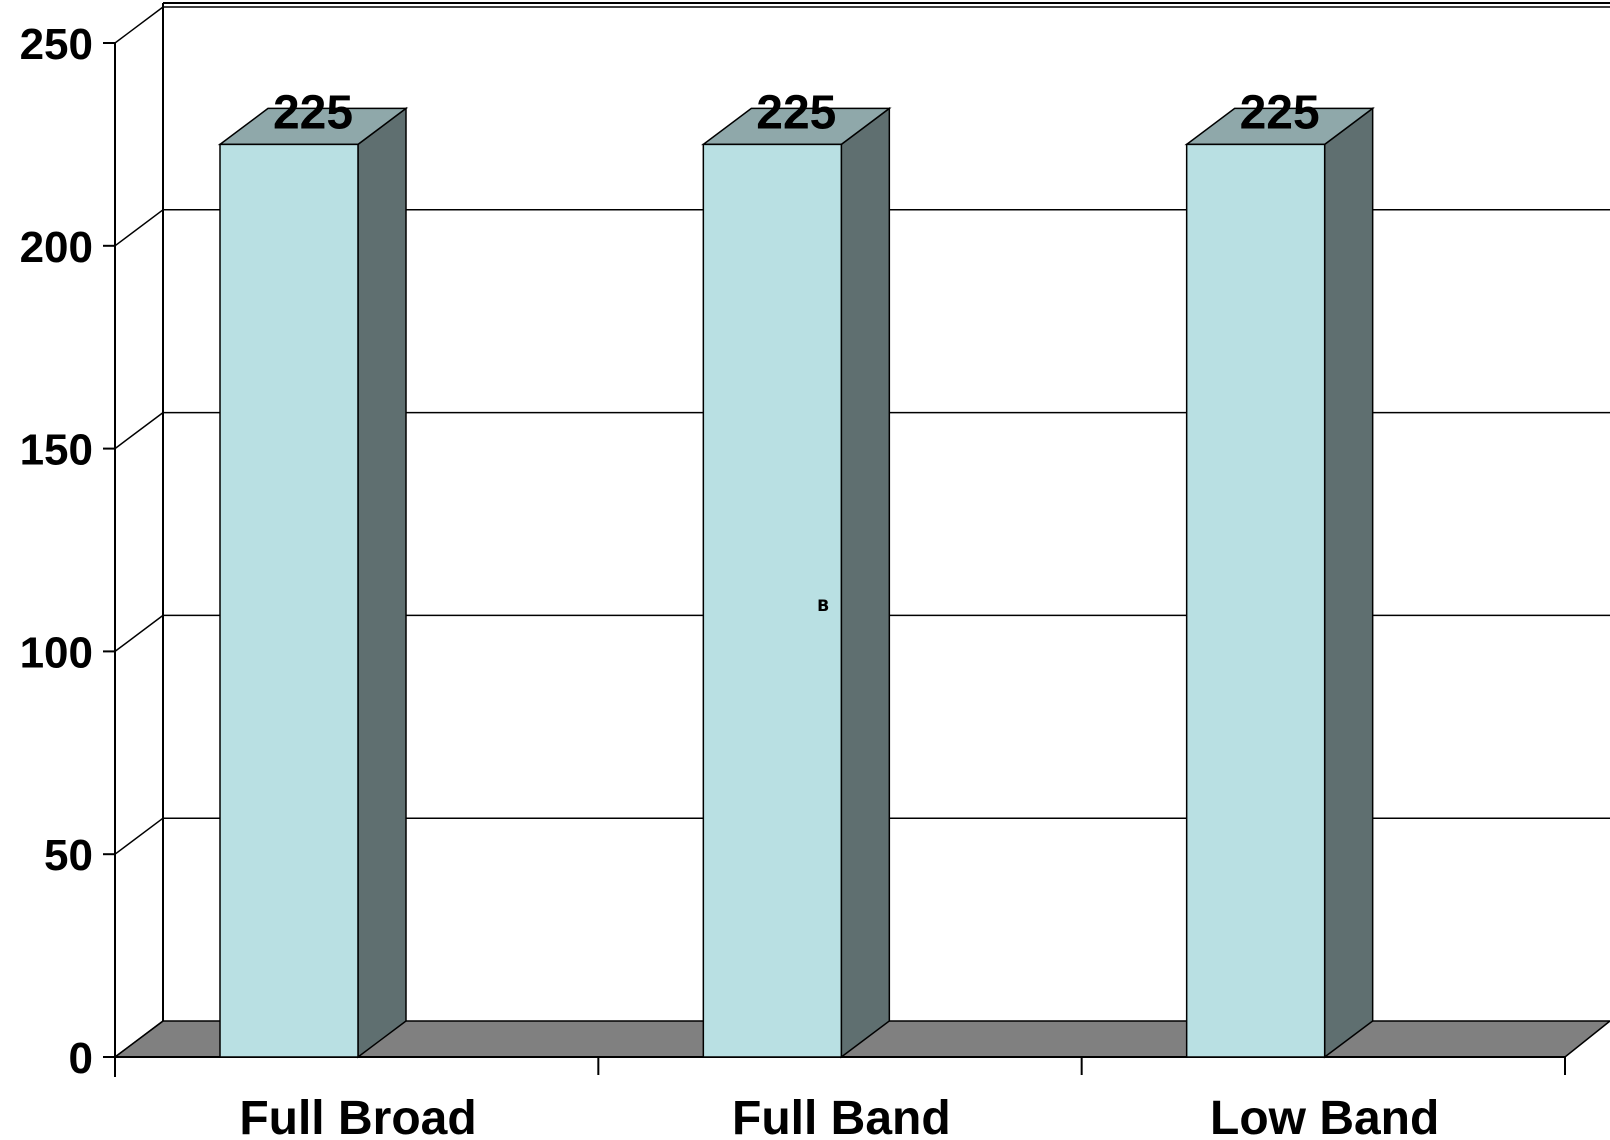  What do you see at coordinates (357, 1116) in the screenshot?
I see `x-tick-label: Full Broad` at bounding box center [357, 1116].